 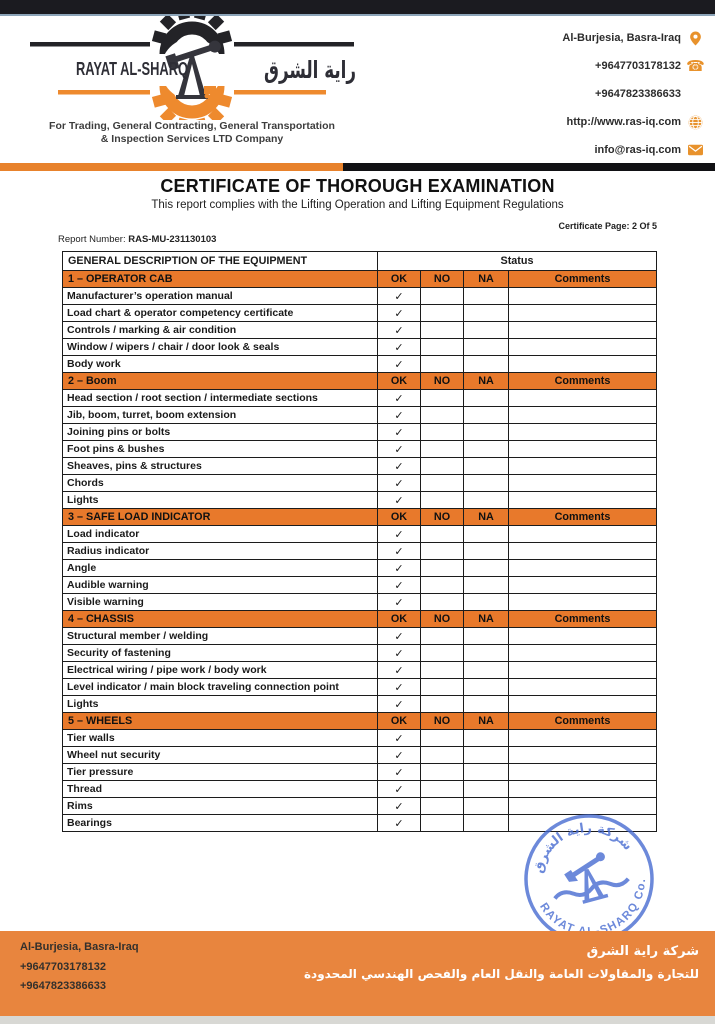 I want to click on item-label: Foot pins & bushes, so click(x=220, y=449).